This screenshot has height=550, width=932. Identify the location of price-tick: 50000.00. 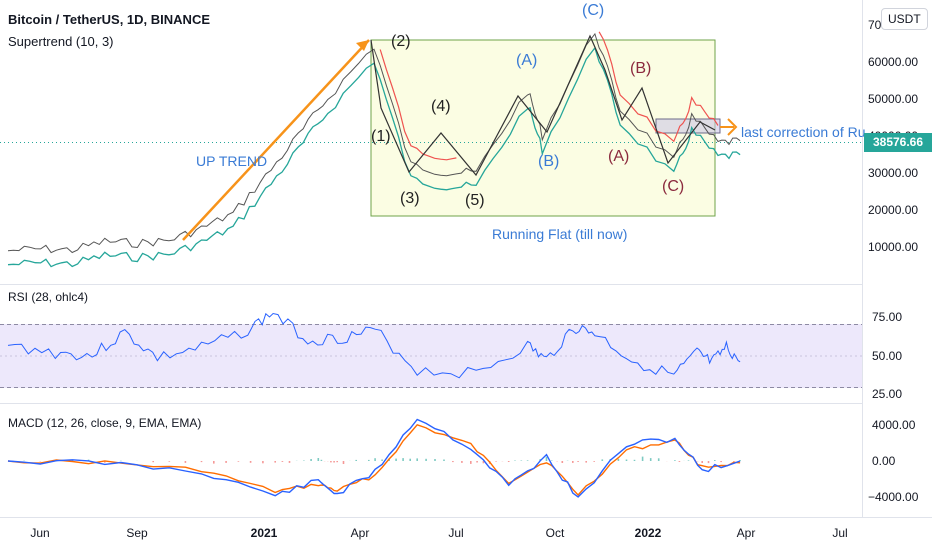
(893, 99).